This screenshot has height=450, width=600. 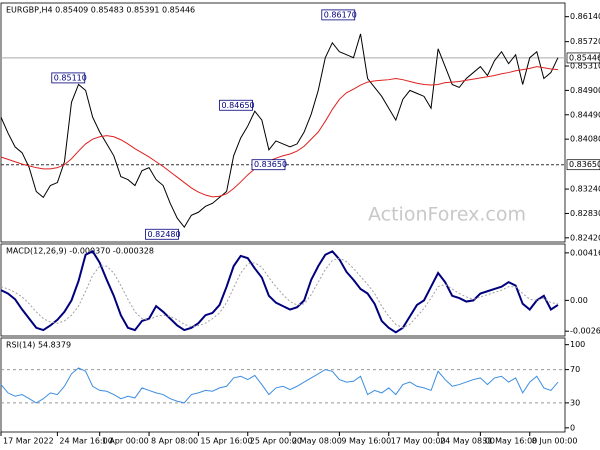 I want to click on y-tick-label: 30, so click(x=575, y=402).